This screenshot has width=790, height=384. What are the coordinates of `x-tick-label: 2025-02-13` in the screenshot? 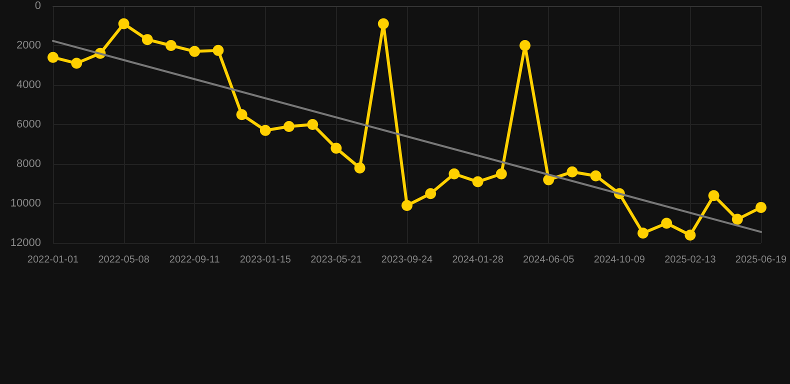 It's located at (690, 260).